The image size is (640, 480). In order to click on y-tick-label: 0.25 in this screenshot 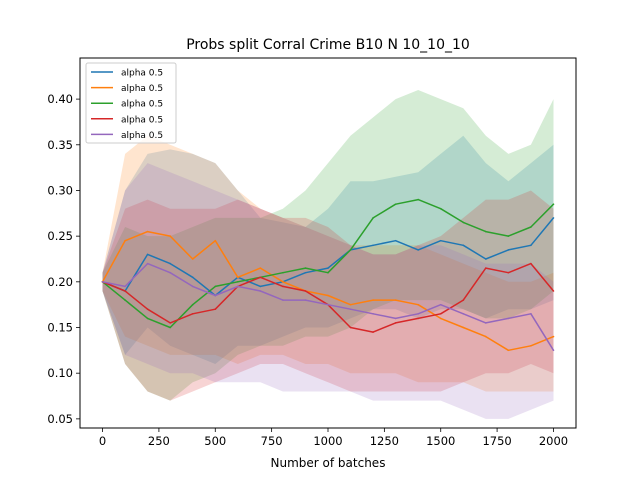, I will do `click(60, 236)`.